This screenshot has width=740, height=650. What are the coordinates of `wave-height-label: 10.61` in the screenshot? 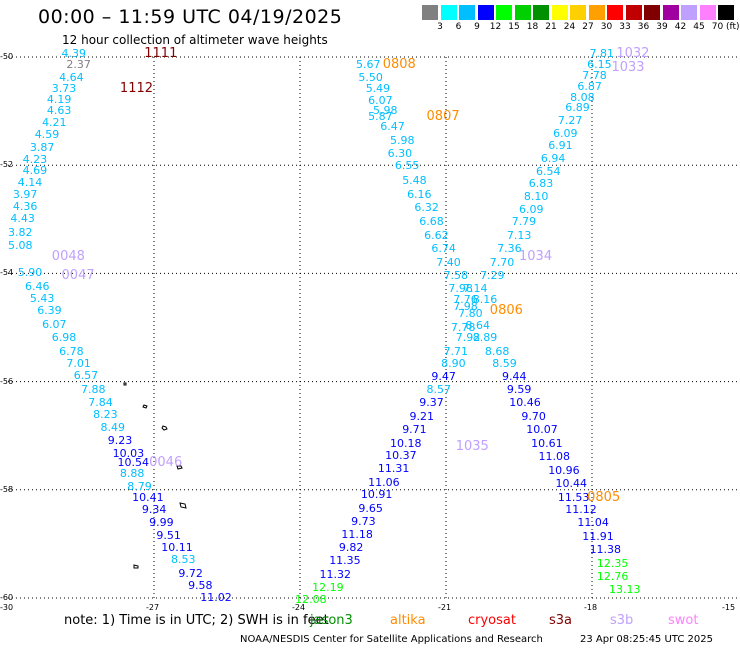 It's located at (547, 443).